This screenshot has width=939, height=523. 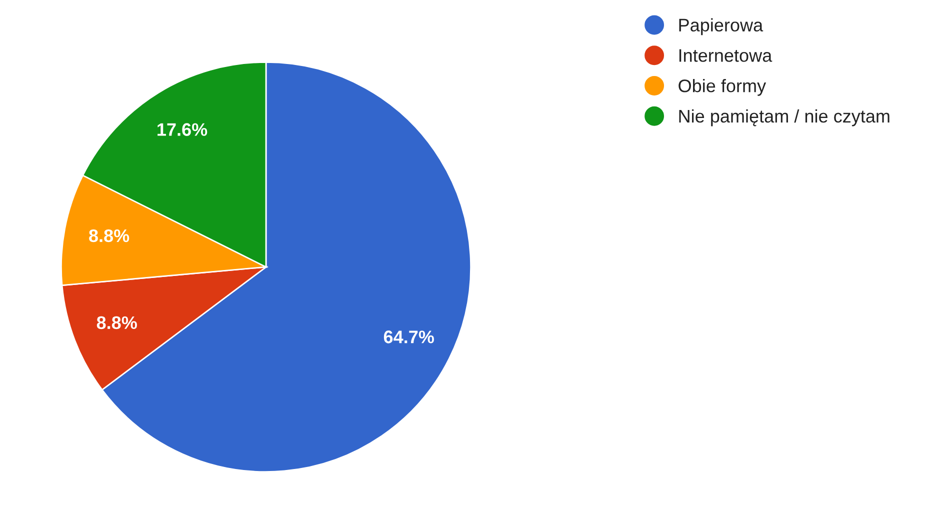 What do you see at coordinates (784, 117) in the screenshot?
I see `legend-label: Nie pamiętam / nie czytam` at bounding box center [784, 117].